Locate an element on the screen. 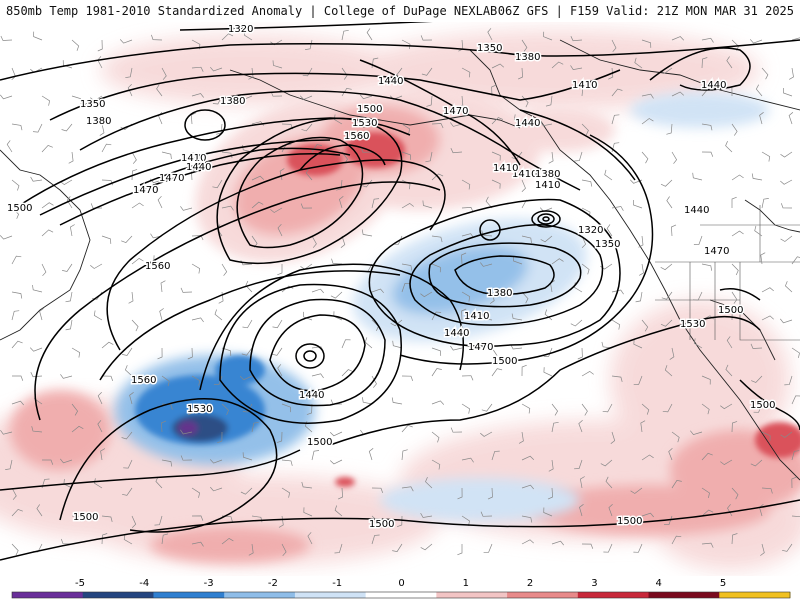  legend-tick-label: -5 is located at coordinates (80, 583).